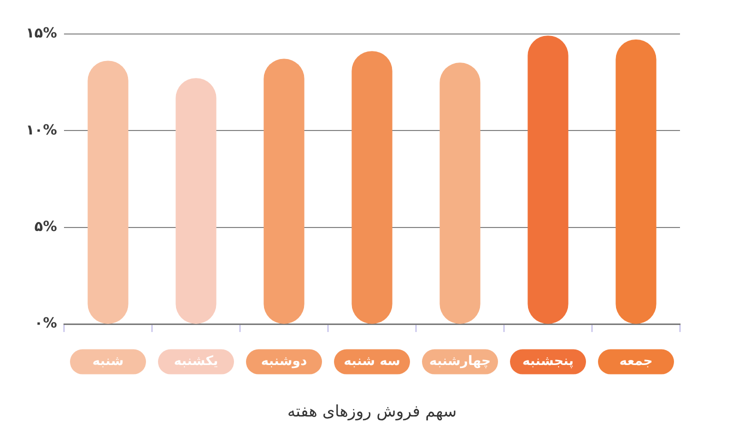 The width and height of the screenshot is (731, 445). I want to click on x-tick-label: دوشنبه, so click(284, 362).